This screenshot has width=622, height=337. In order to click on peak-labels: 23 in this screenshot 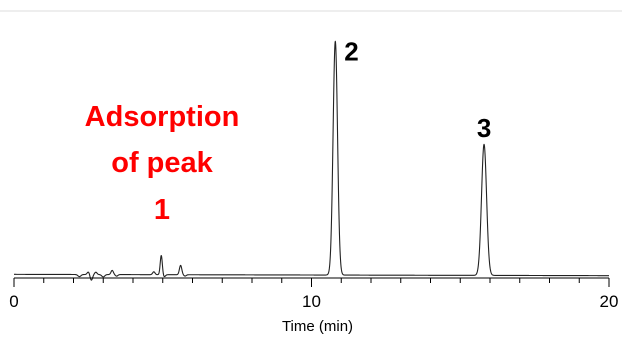, I will do `click(417, 89)`.